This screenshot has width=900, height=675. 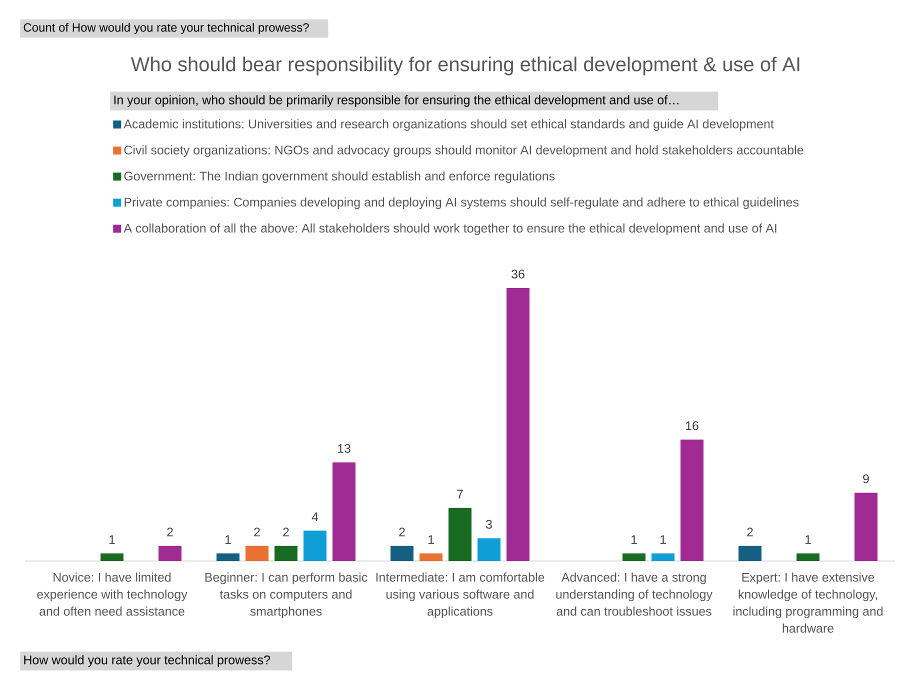 I want to click on x-tick-label: Novice: I have limited experience with technology and often need assistance, so click(x=112, y=594).